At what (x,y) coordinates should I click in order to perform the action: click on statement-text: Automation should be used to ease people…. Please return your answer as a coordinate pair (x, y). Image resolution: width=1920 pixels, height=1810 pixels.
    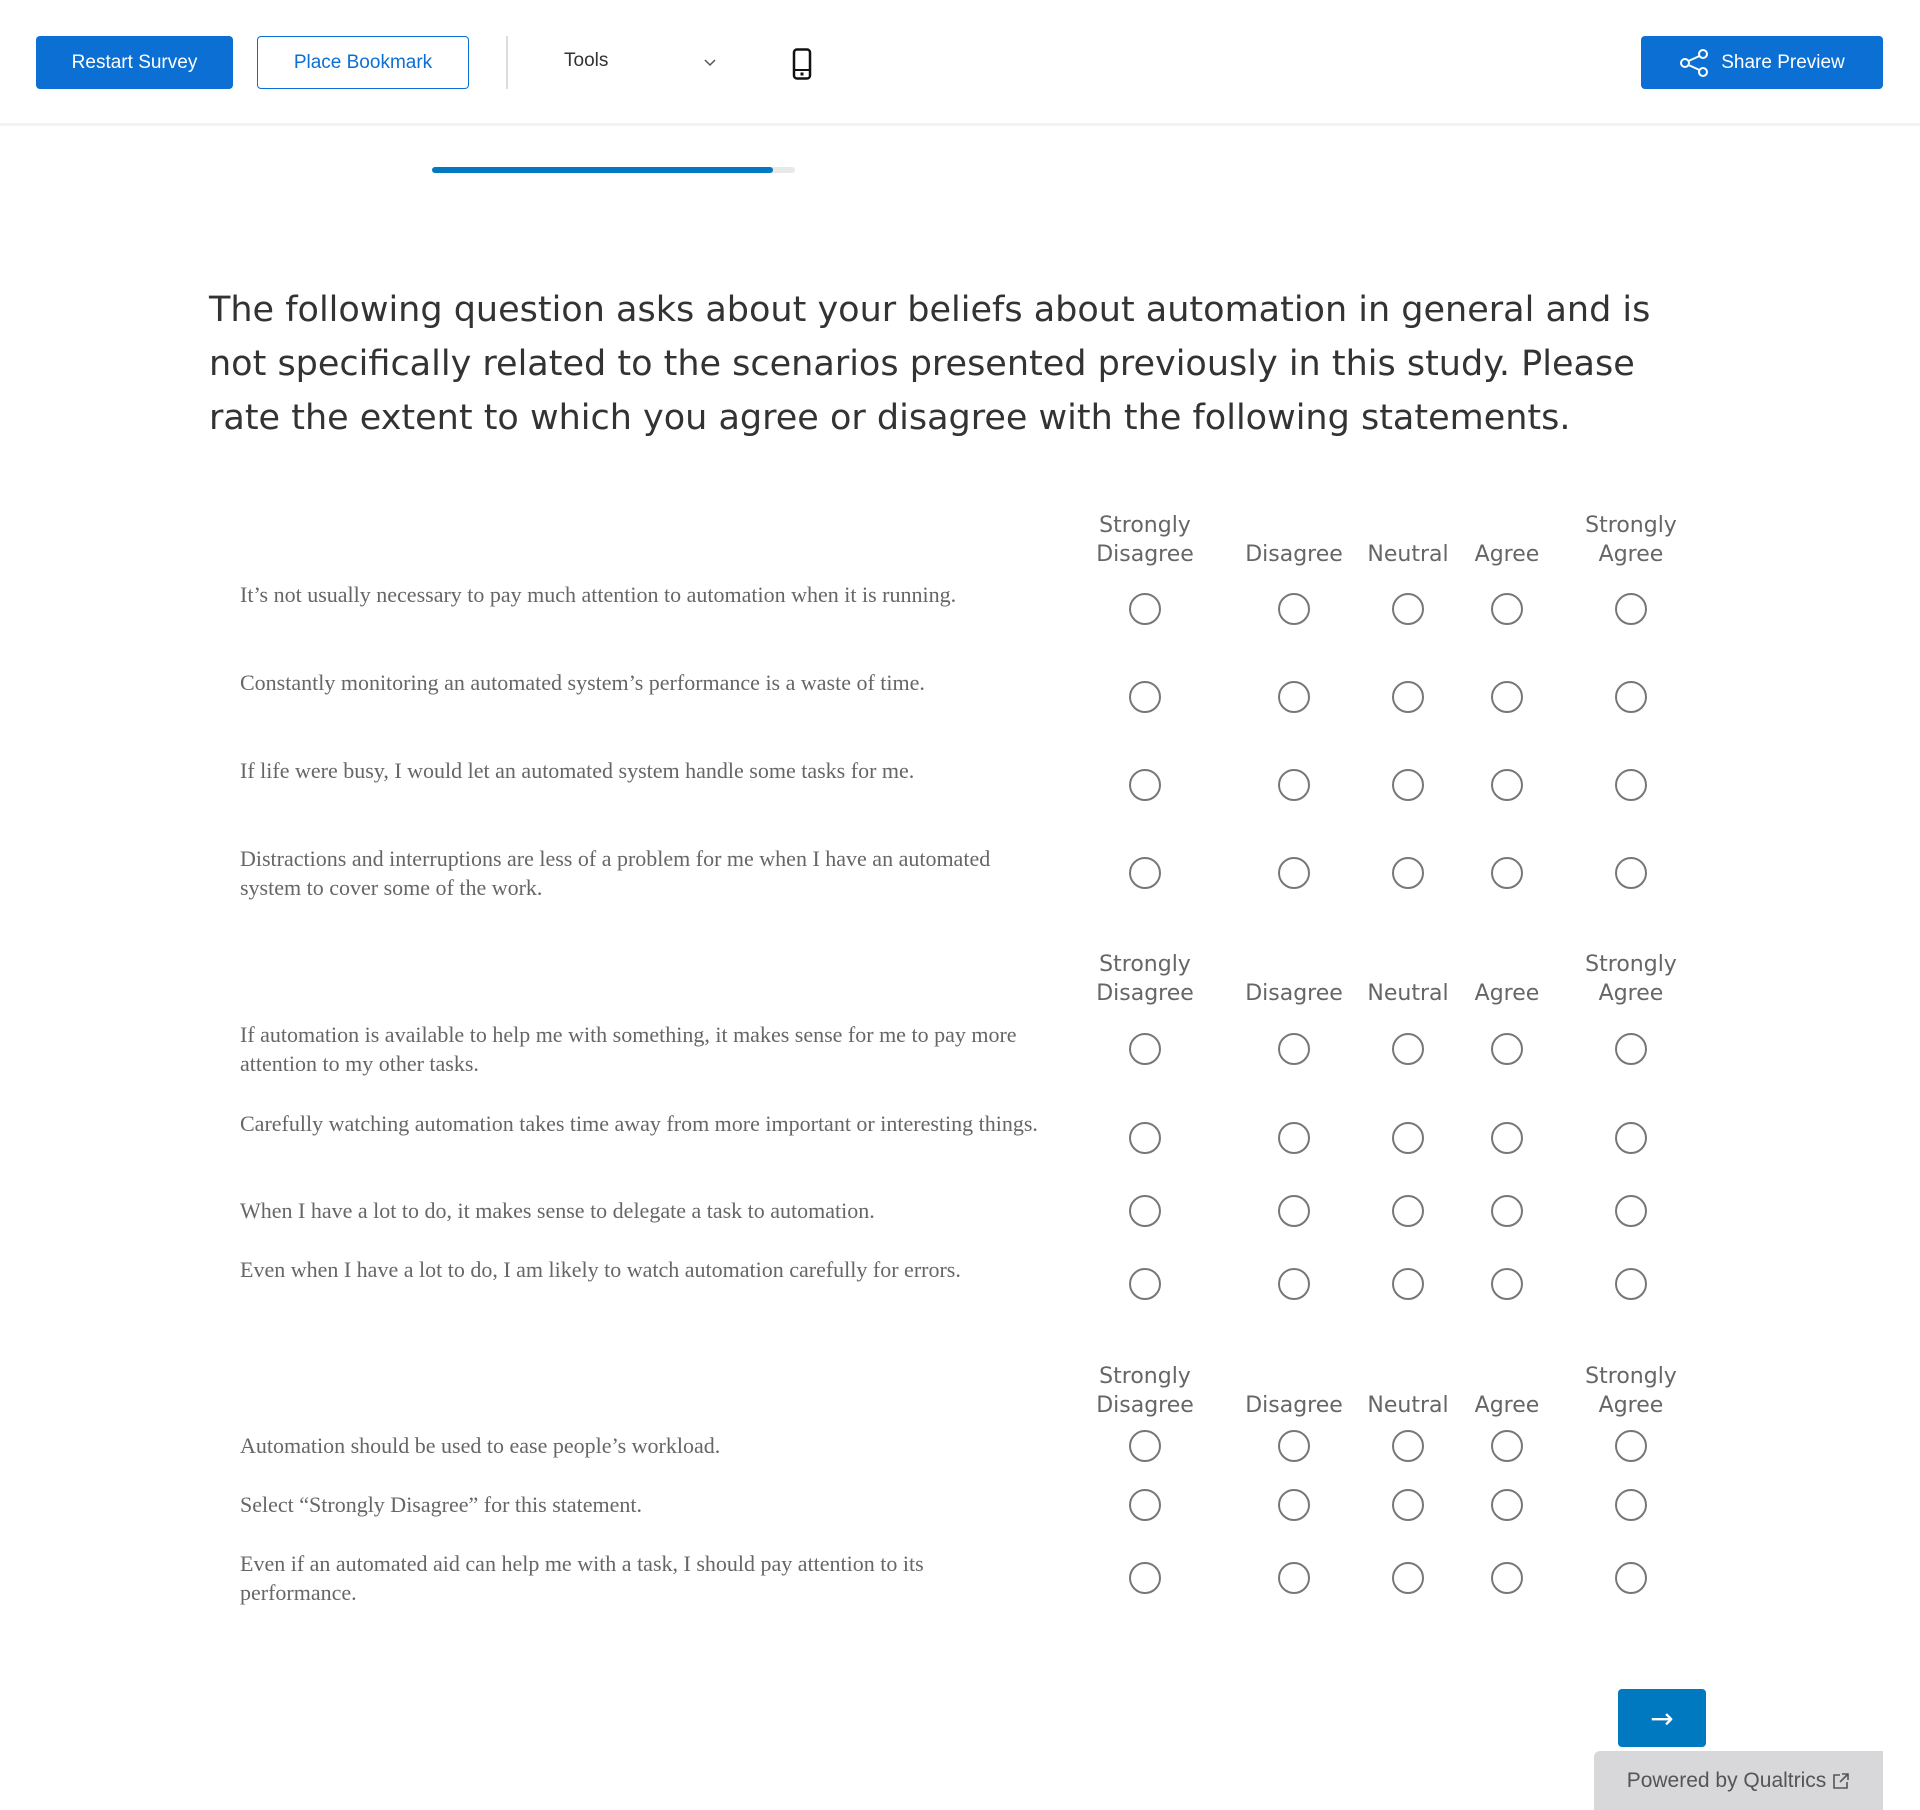
    Looking at the image, I should click on (480, 1445).